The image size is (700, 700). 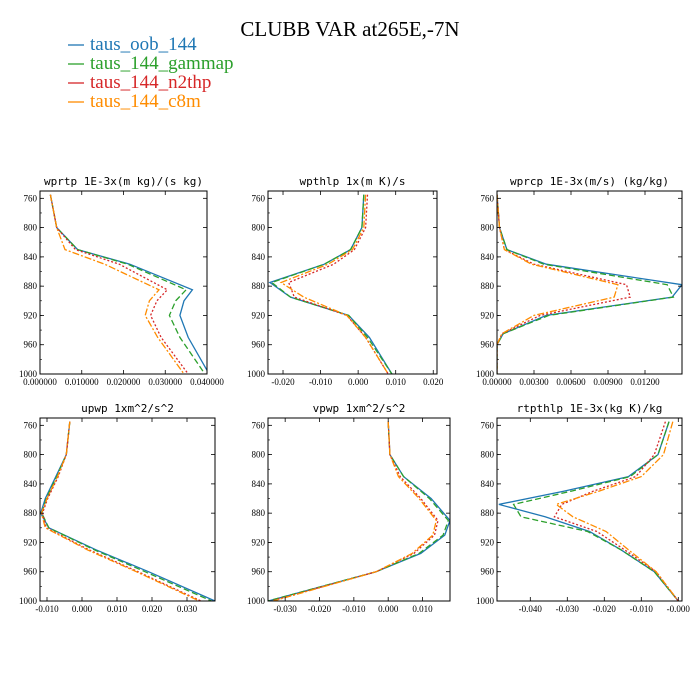 What do you see at coordinates (162, 63) in the screenshot?
I see `legend-label-taus_144_gammap: taus_144_gammap` at bounding box center [162, 63].